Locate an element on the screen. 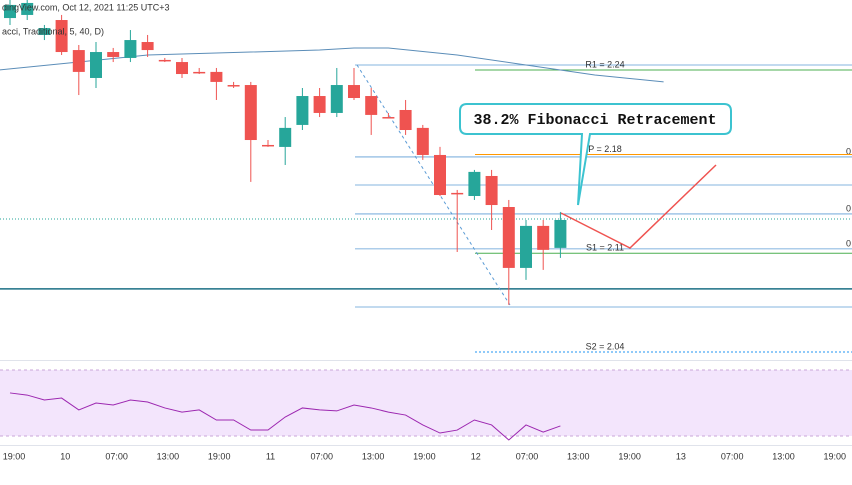 Image resolution: width=852 pixels, height=485 pixels. pivot-label: S1 = 2.11 is located at coordinates (605, 248).